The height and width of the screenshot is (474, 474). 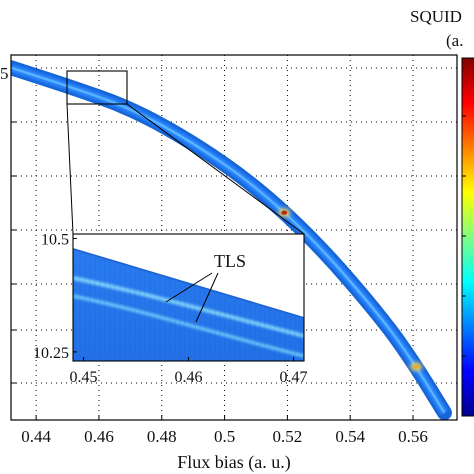 What do you see at coordinates (454, 40) in the screenshot?
I see `colorbar-label-line2: (a.` at bounding box center [454, 40].